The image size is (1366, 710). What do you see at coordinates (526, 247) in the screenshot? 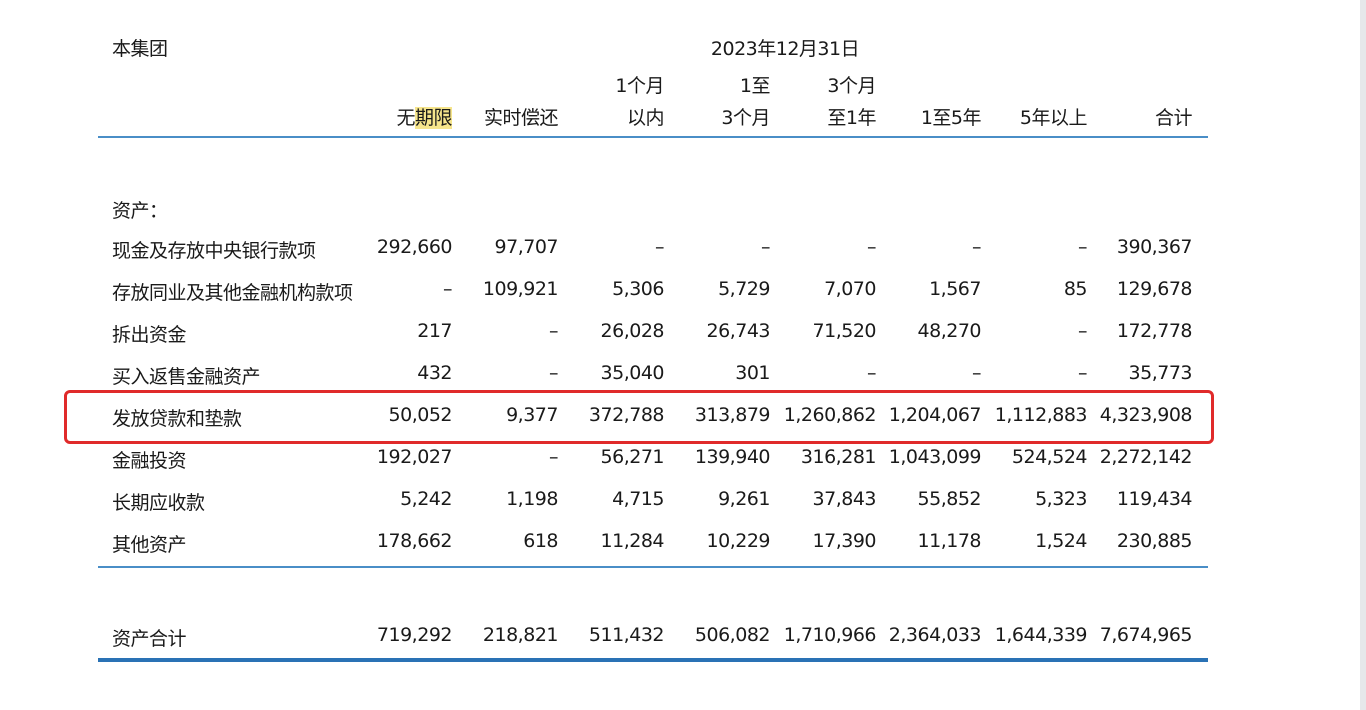
I see `table-cell: 97,707` at bounding box center [526, 247].